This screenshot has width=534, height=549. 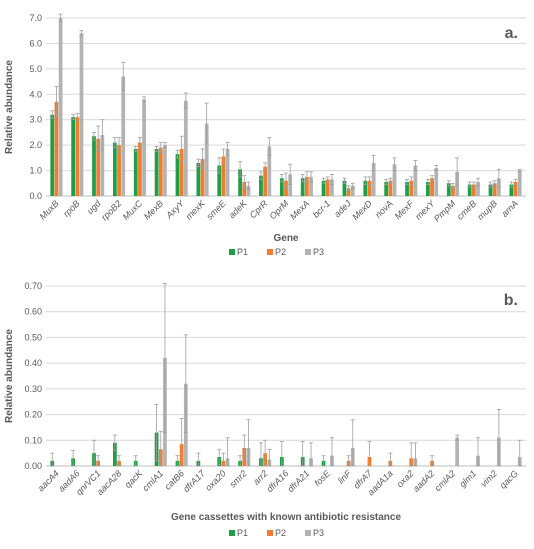 What do you see at coordinates (308, 533) in the screenshot?
I see `legend-swatch-P3` at bounding box center [308, 533].